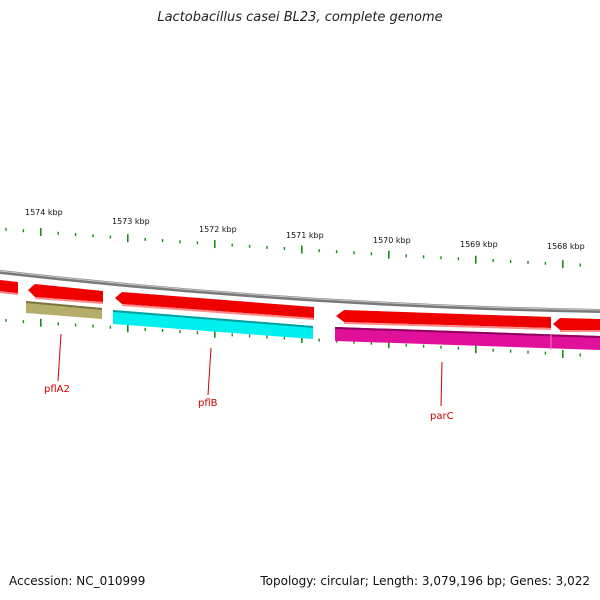 The height and width of the screenshot is (600, 600). Describe the element at coordinates (566, 246) in the screenshot. I see `scale-label-1568: 1568 kbp` at that location.